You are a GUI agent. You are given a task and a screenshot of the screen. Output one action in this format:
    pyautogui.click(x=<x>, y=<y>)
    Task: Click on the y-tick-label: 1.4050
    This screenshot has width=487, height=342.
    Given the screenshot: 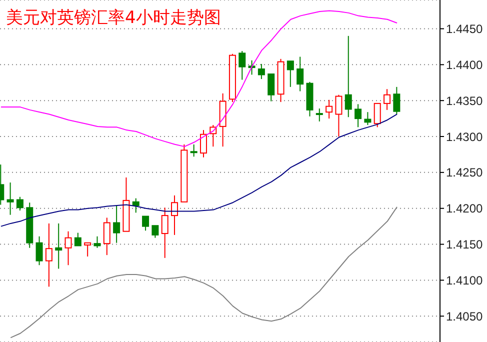 What is the action you would take?
    pyautogui.click(x=465, y=316)
    